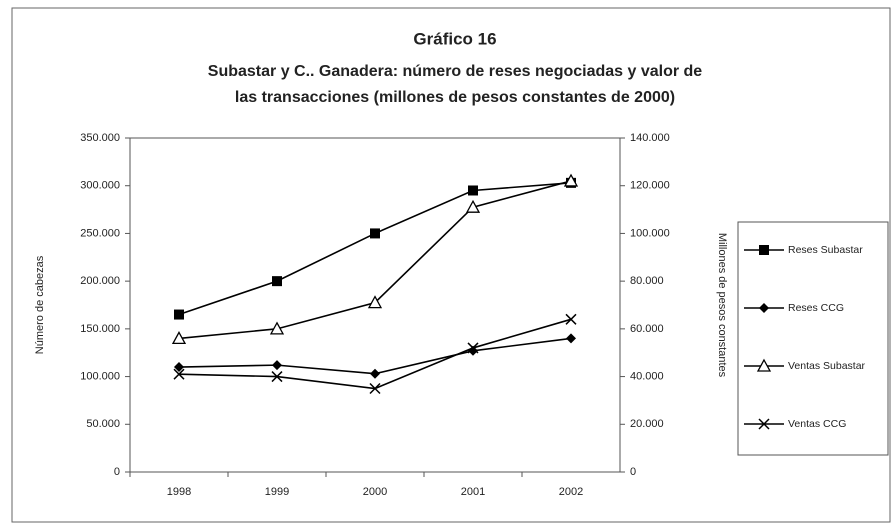 Image resolution: width=893 pixels, height=524 pixels. Describe the element at coordinates (100, 186) in the screenshot. I see `y-tick-label: 300.000` at that location.